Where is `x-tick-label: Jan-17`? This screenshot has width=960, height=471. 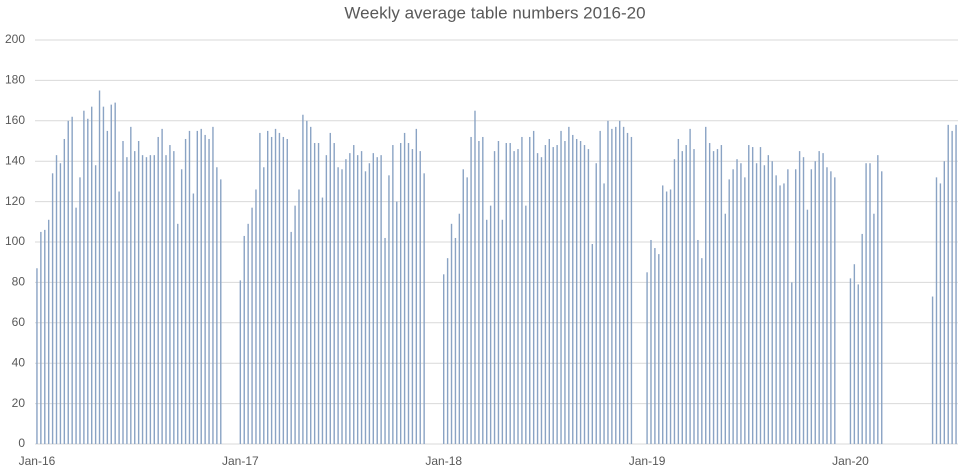
x-tick-label: Jan-17 is located at coordinates (240, 461).